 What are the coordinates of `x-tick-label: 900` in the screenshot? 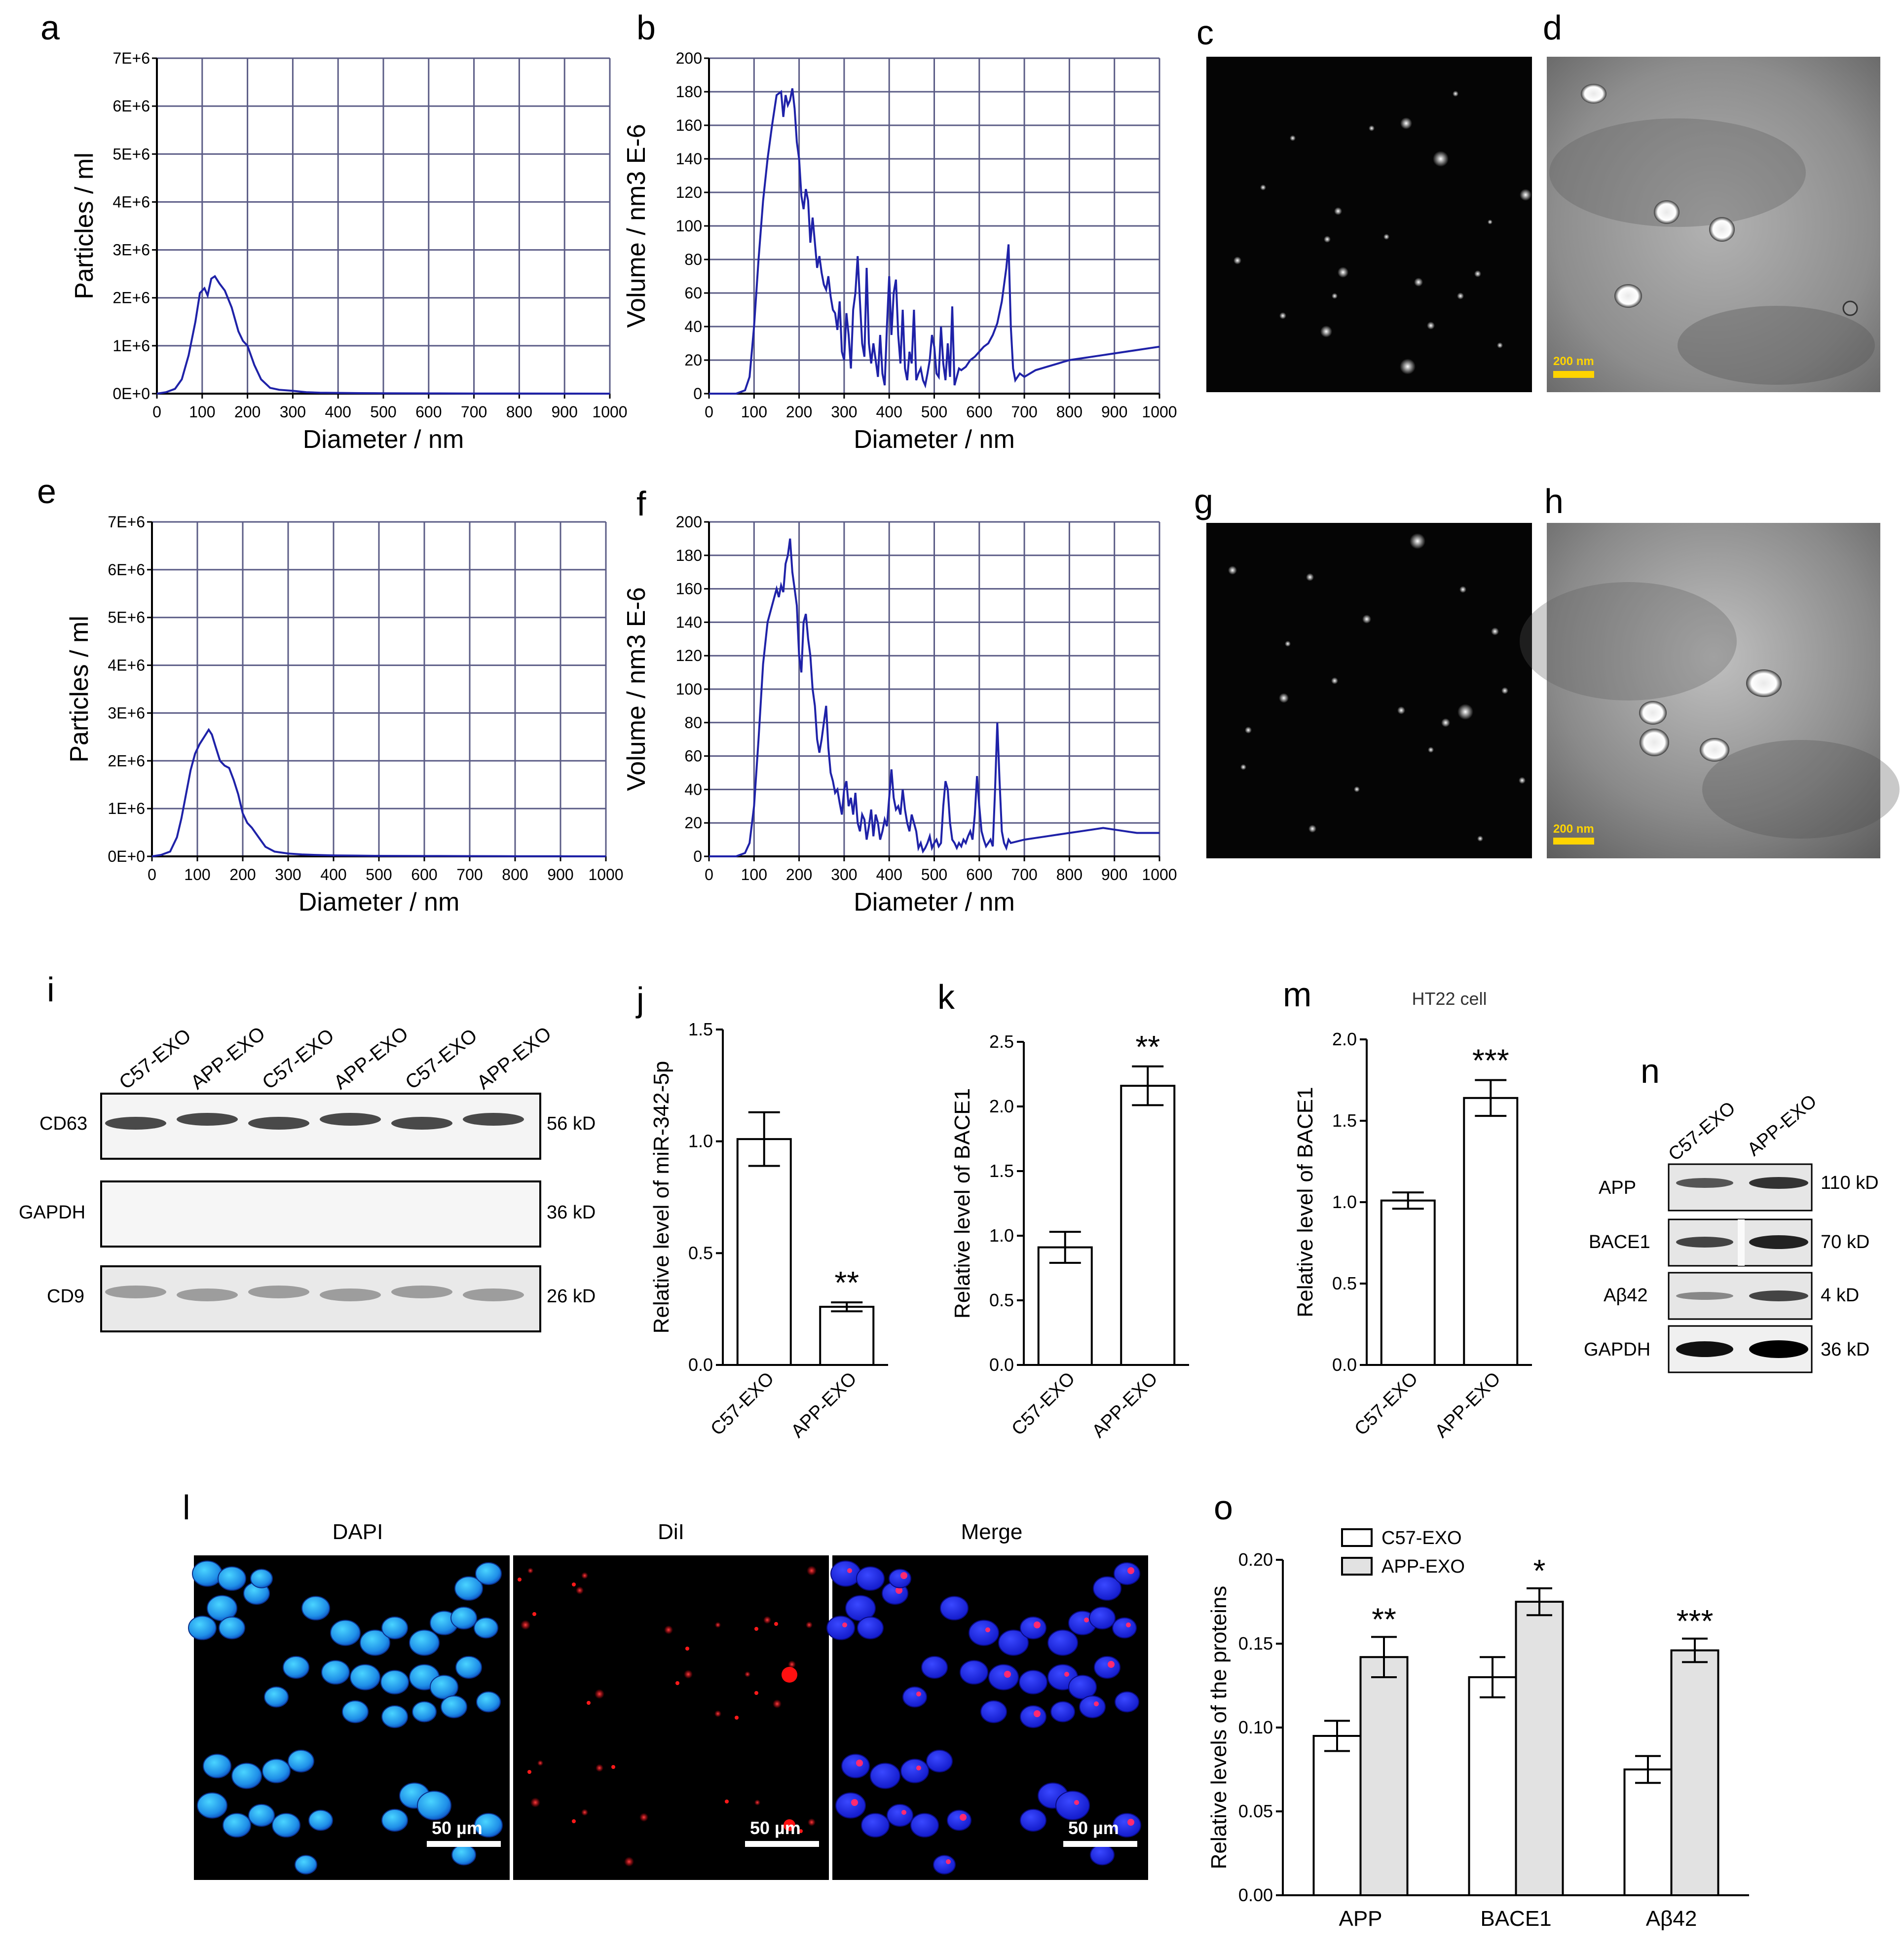 It's located at (1114, 412).